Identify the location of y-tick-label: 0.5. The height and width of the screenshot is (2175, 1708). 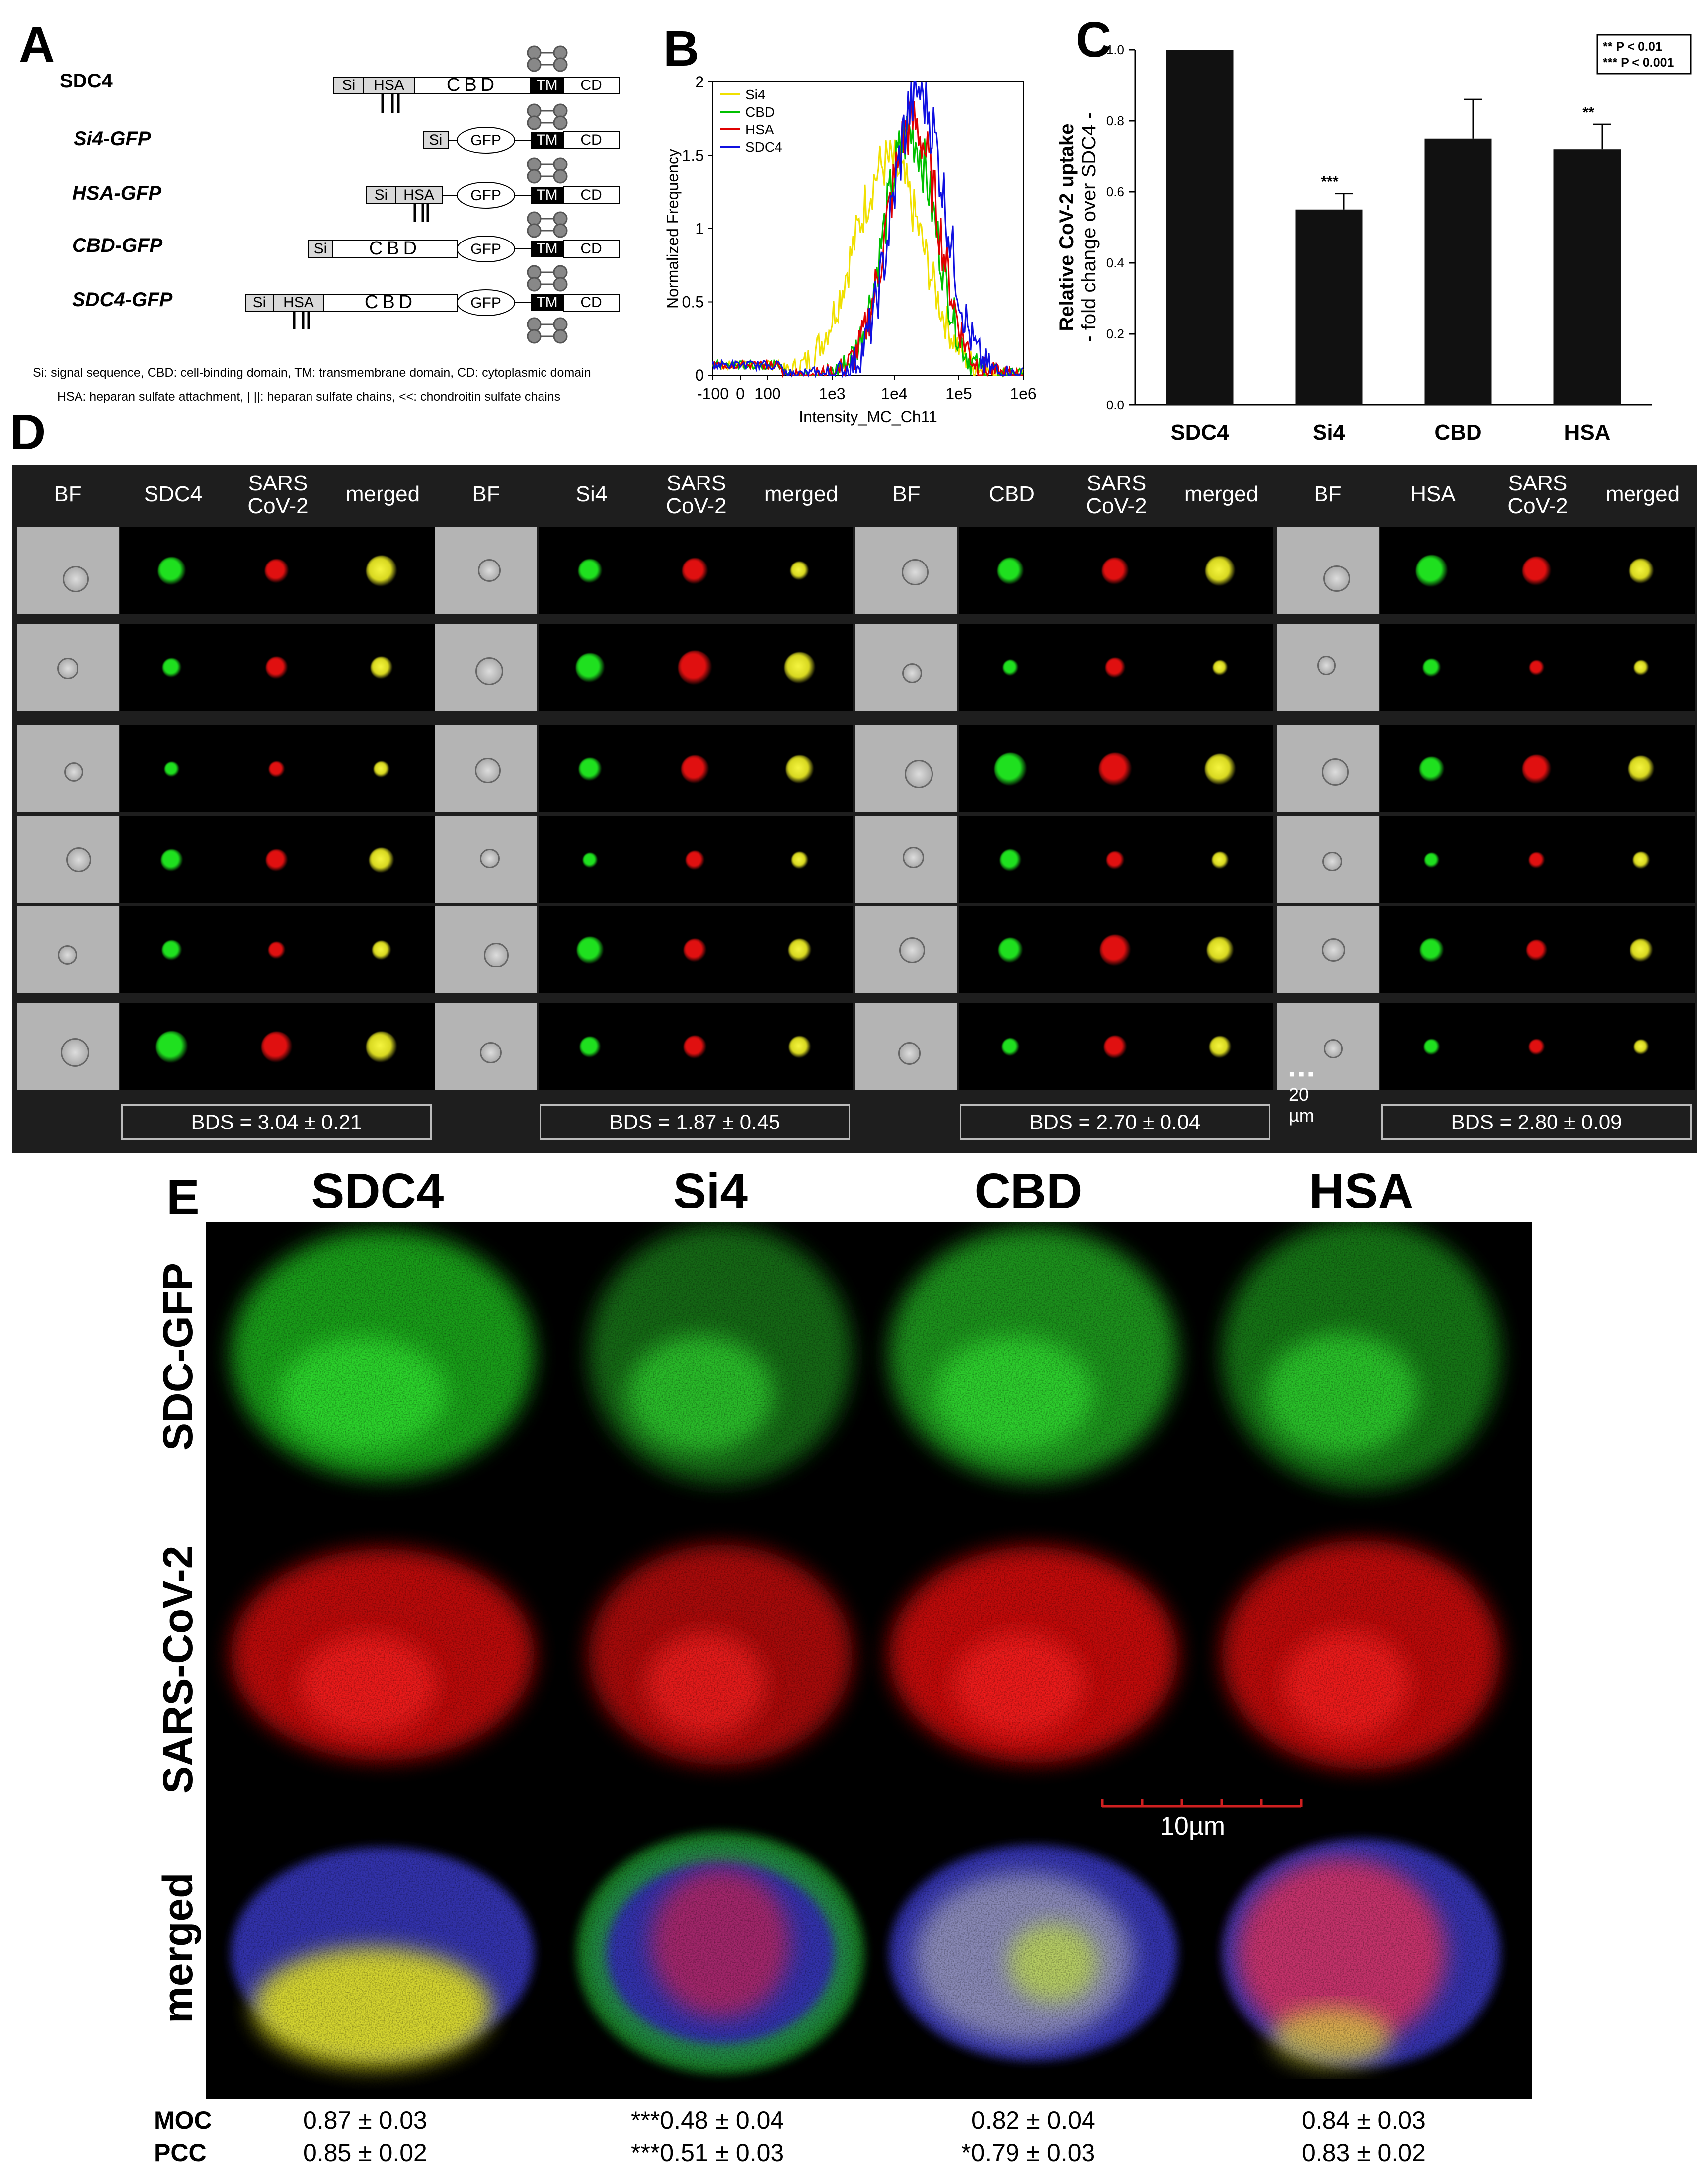
(693, 302).